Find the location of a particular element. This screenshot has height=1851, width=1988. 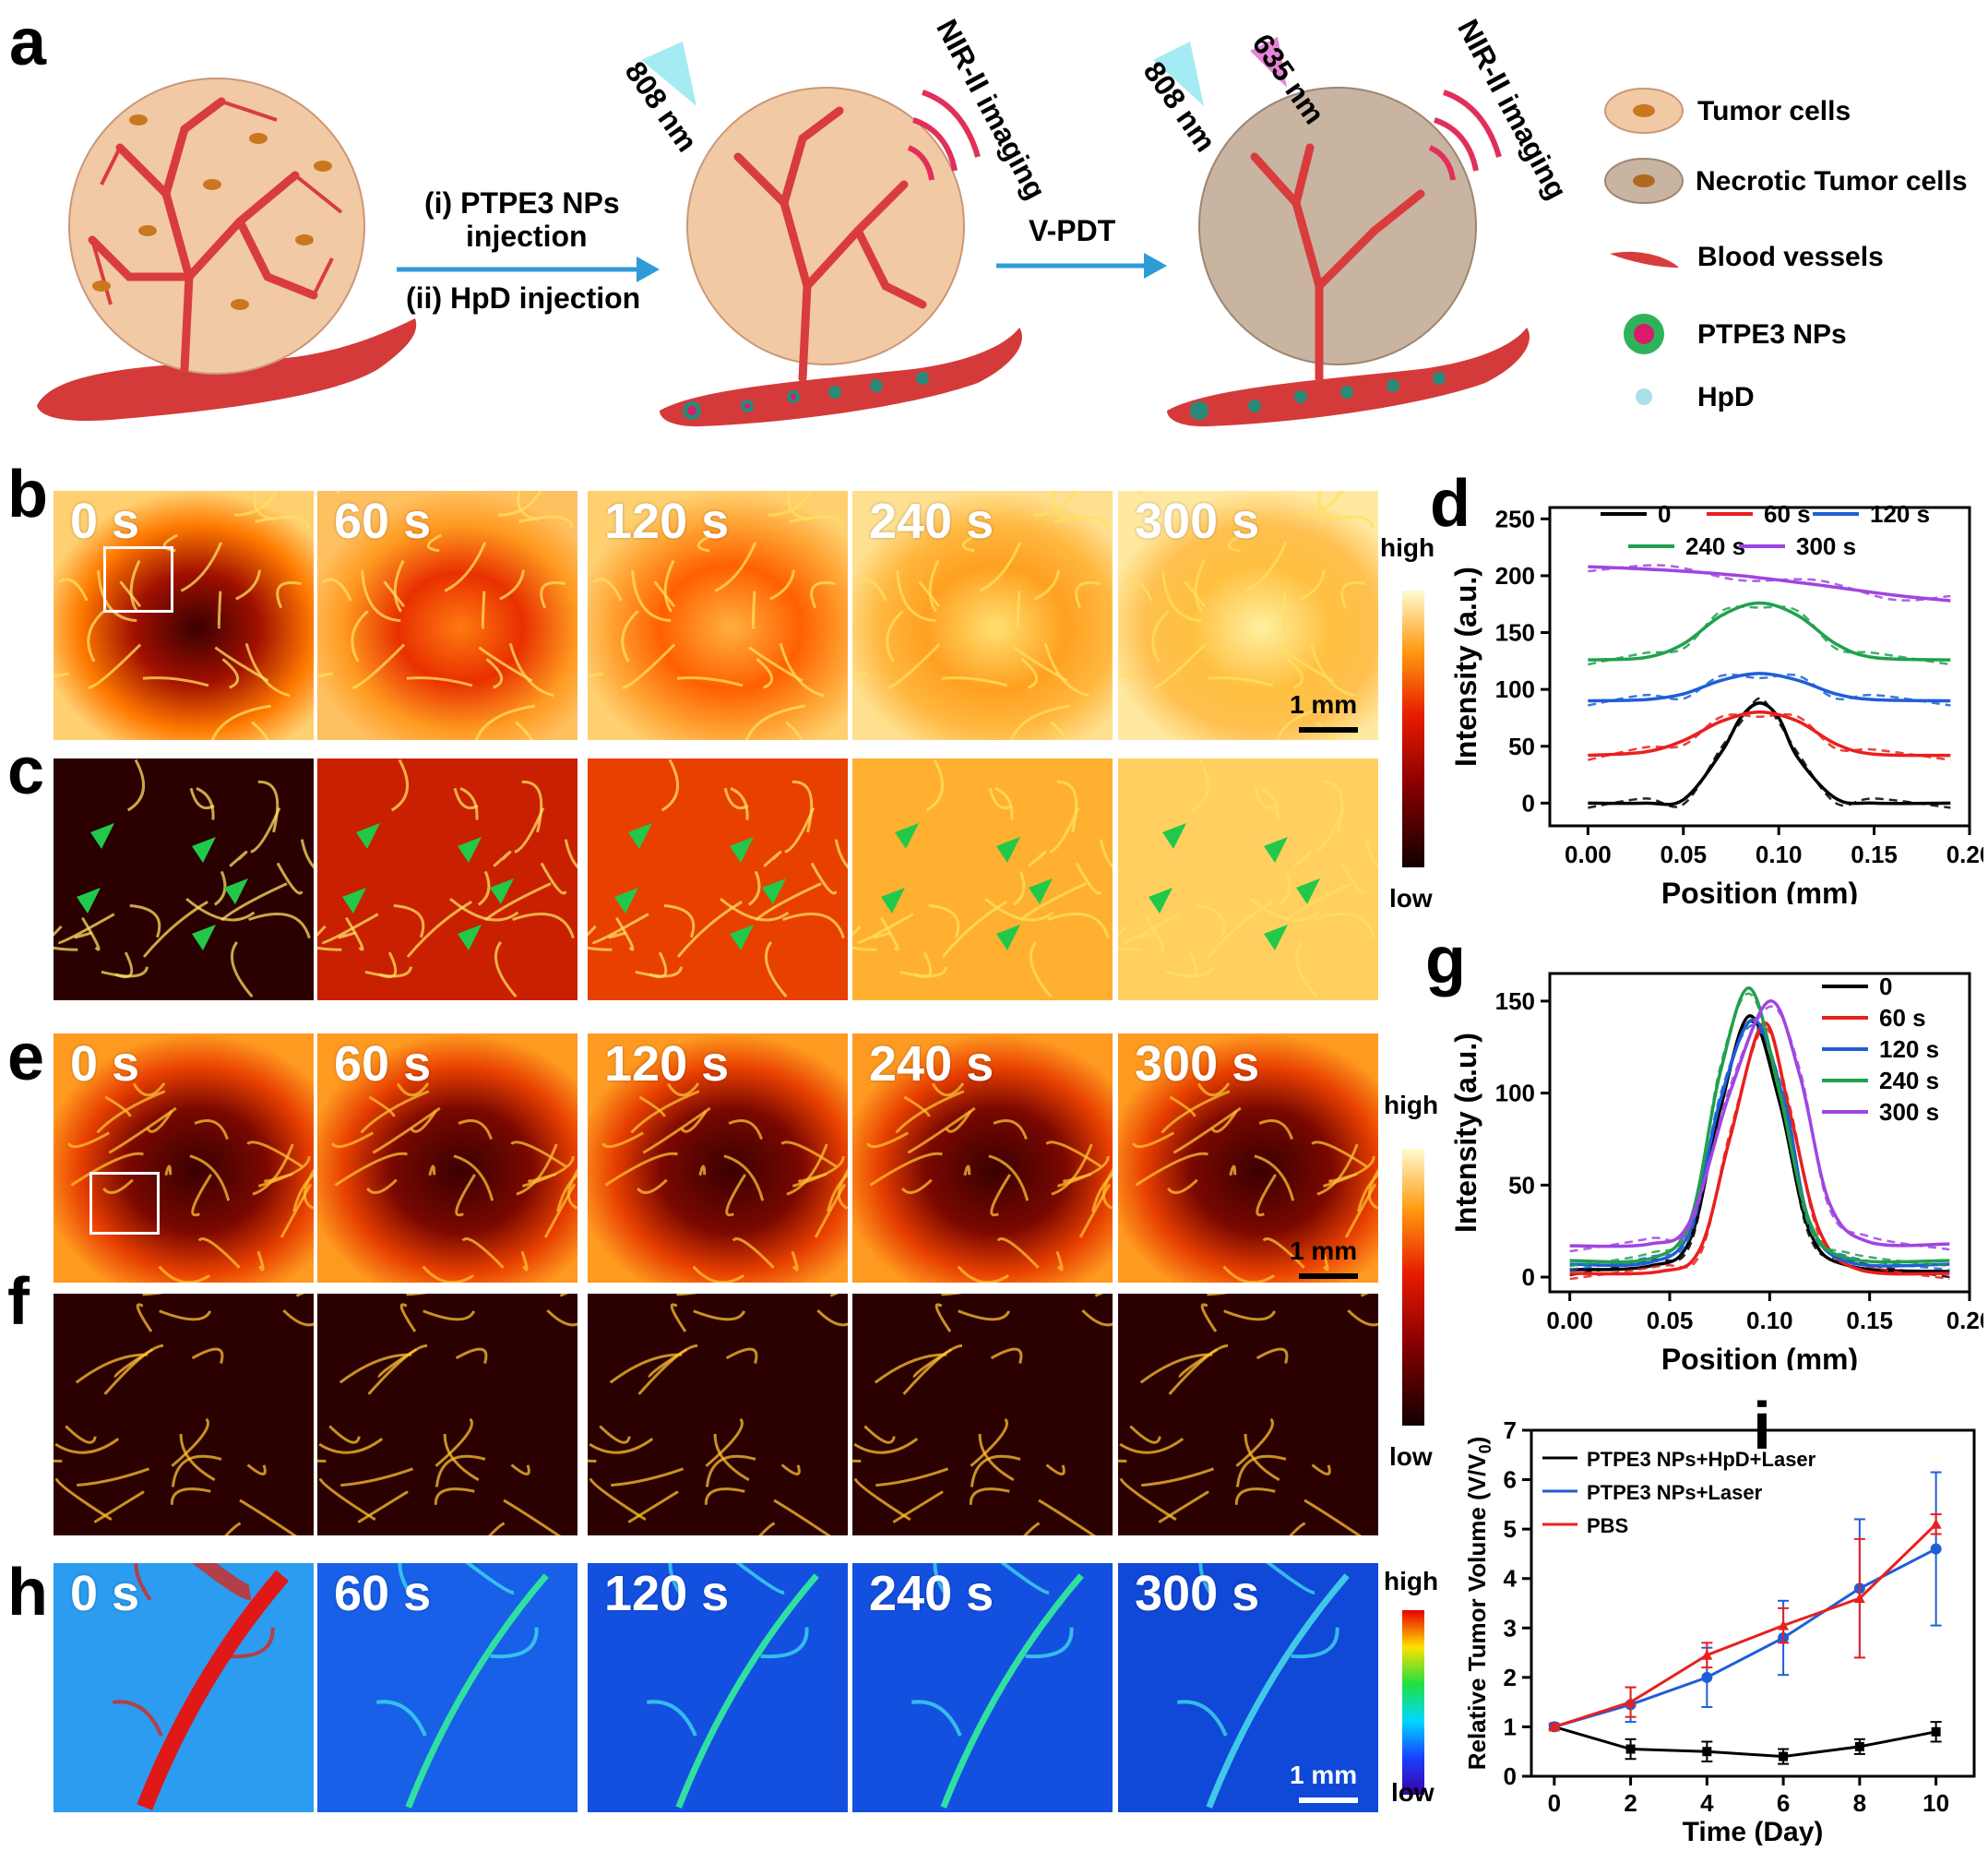

y-tick-label: 250 is located at coordinates (1515, 518).